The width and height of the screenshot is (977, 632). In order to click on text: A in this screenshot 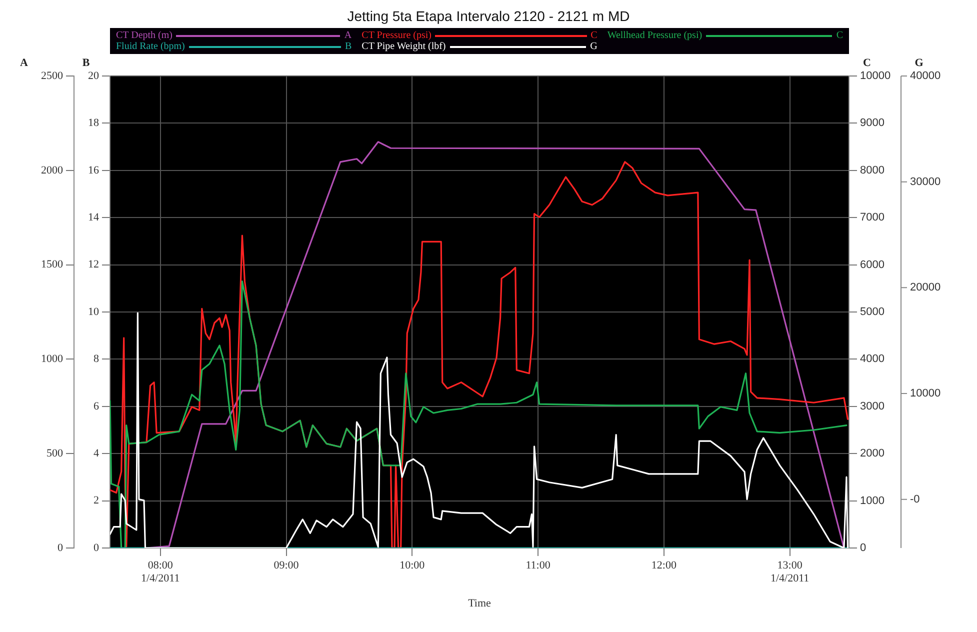, I will do `click(24, 63)`.